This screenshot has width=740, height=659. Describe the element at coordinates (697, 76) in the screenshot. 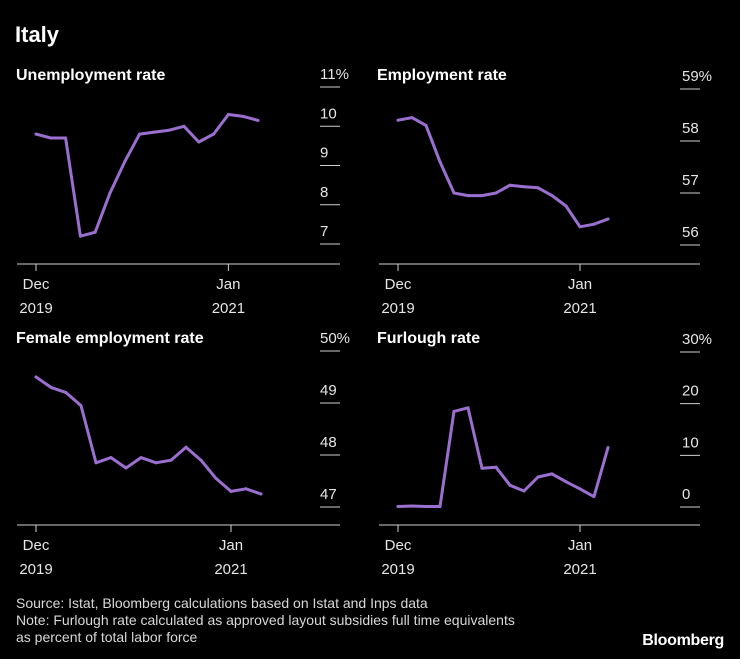

I see `y-tick-label: 59%` at that location.